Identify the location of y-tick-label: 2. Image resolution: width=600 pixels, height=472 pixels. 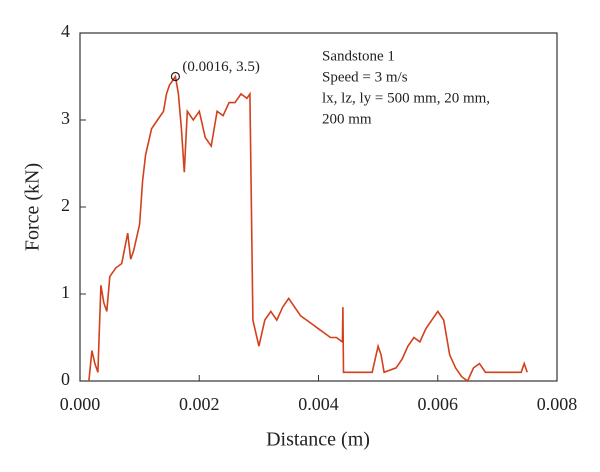
(65, 205).